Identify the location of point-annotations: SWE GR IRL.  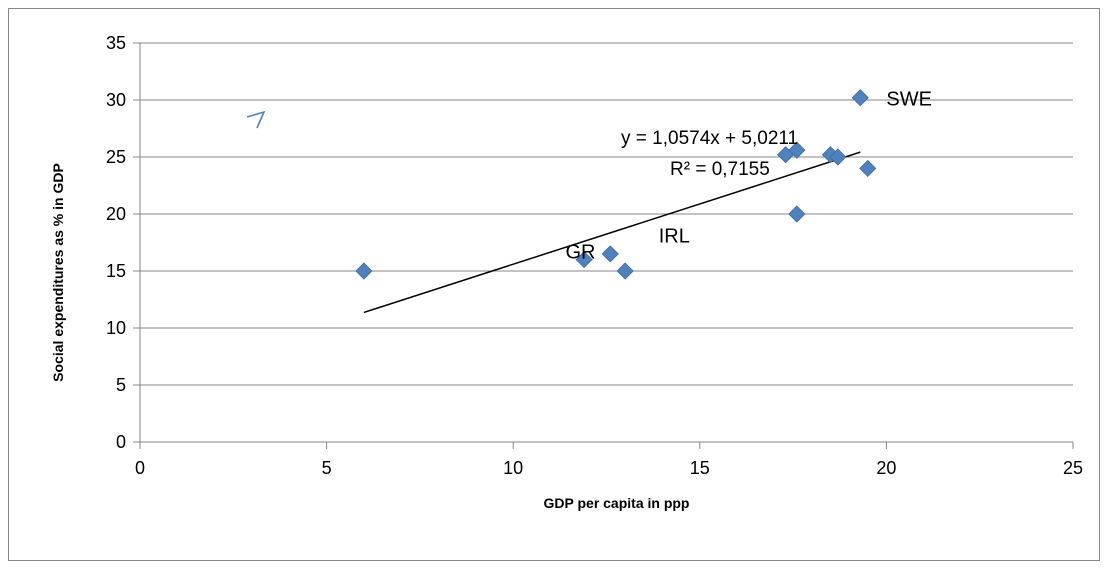
(748, 176).